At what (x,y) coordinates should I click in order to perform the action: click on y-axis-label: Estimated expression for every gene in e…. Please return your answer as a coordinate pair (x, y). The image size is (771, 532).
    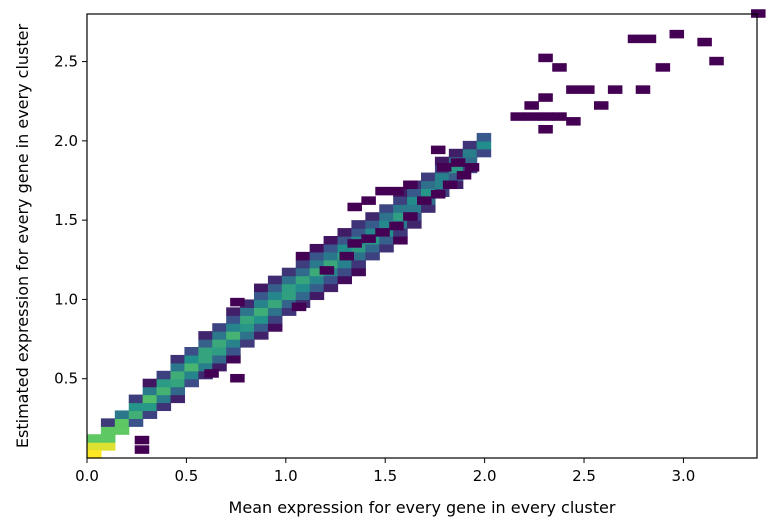
    Looking at the image, I should click on (22, 236).